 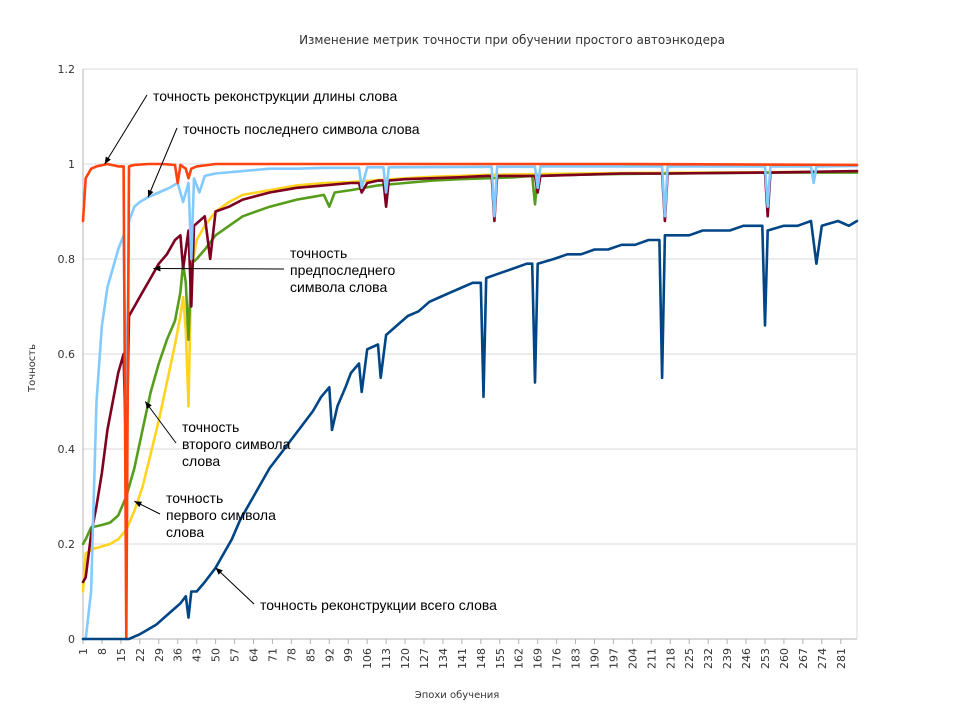 I want to click on y-tick-label: 0.4, so click(x=67, y=449).